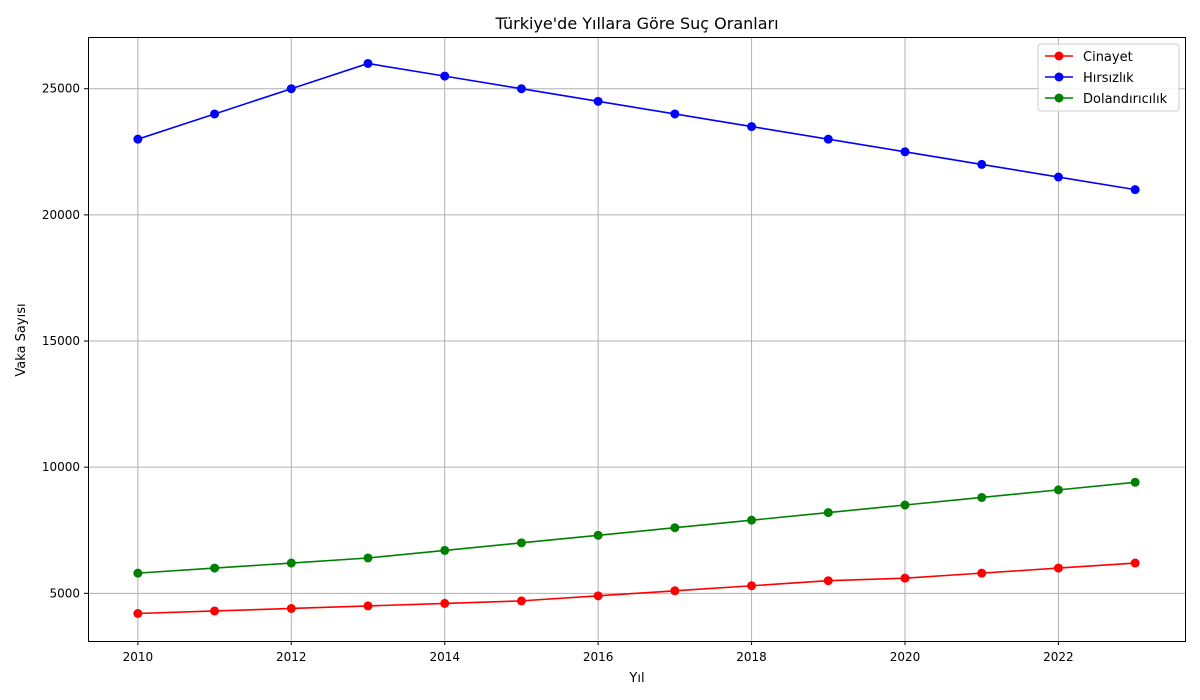 Image resolution: width=1200 pixels, height=700 pixels. What do you see at coordinates (598, 657) in the screenshot?
I see `x-tick-label: 2016` at bounding box center [598, 657].